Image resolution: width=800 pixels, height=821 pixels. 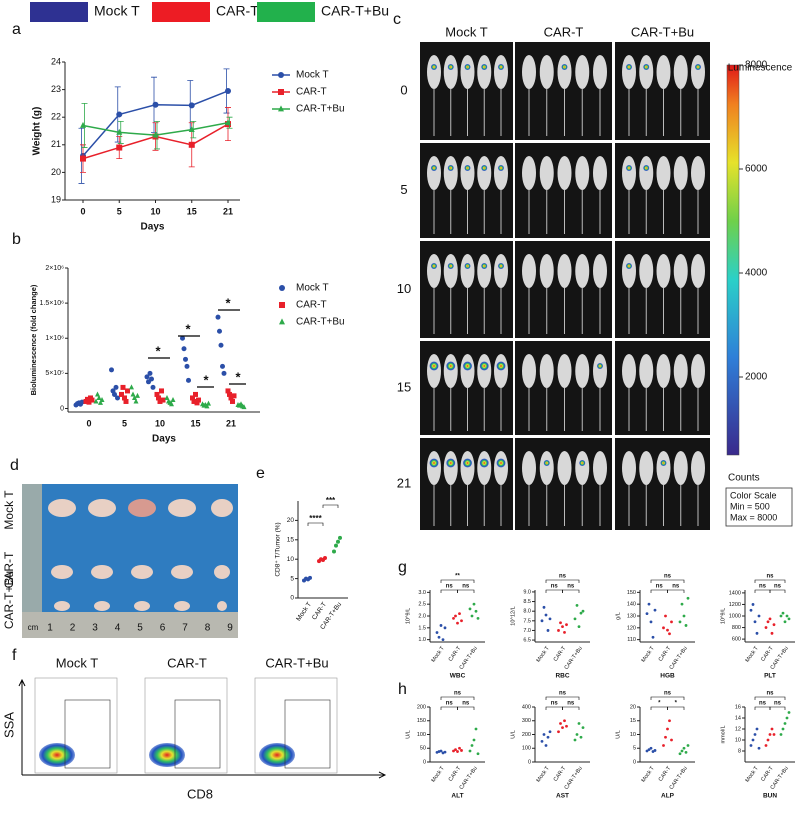 What do you see at coordinates (130, 625) in the screenshot?
I see `ruler-horizontal` at bounding box center [130, 625].